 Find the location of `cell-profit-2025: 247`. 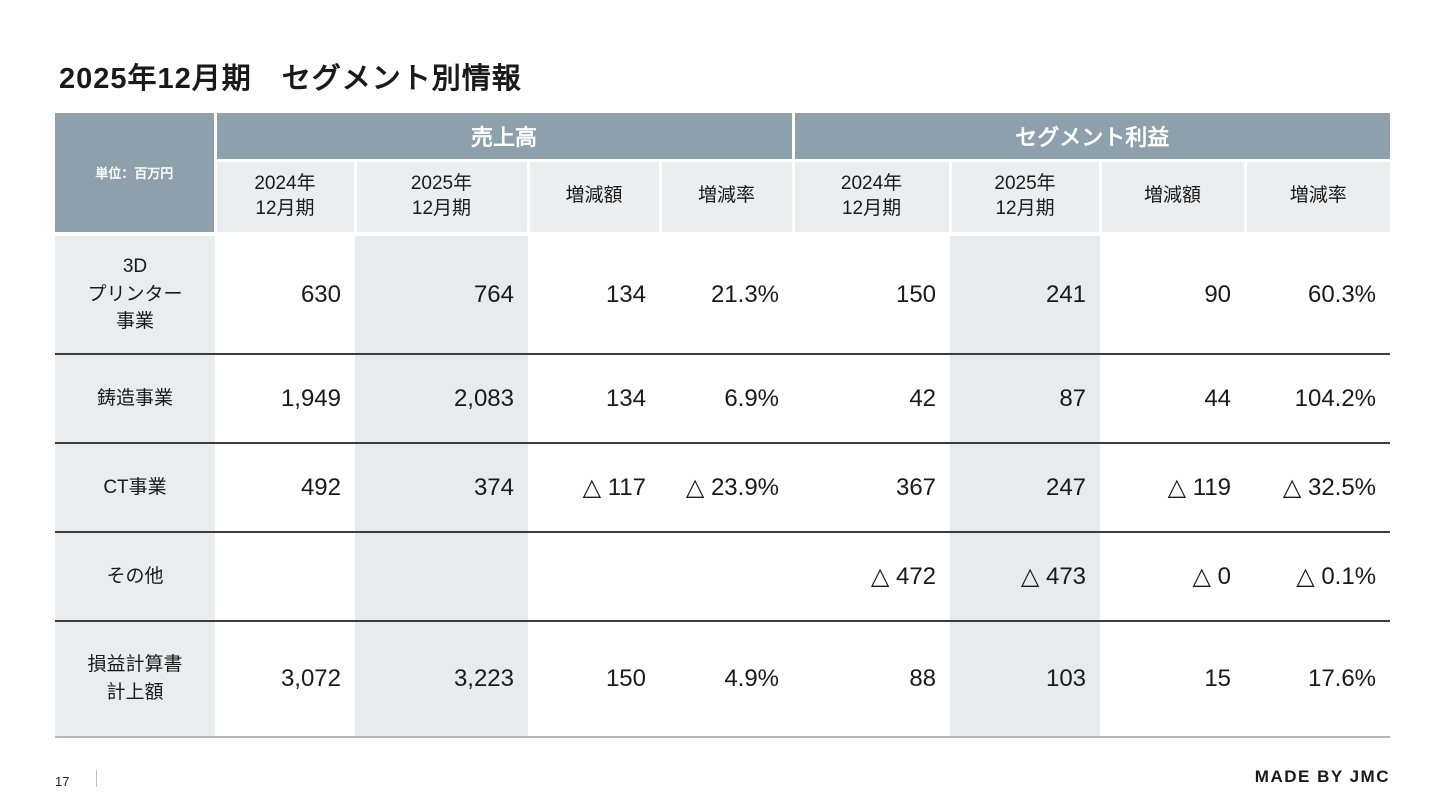

cell-profit-2025: 247 is located at coordinates (1025, 487).